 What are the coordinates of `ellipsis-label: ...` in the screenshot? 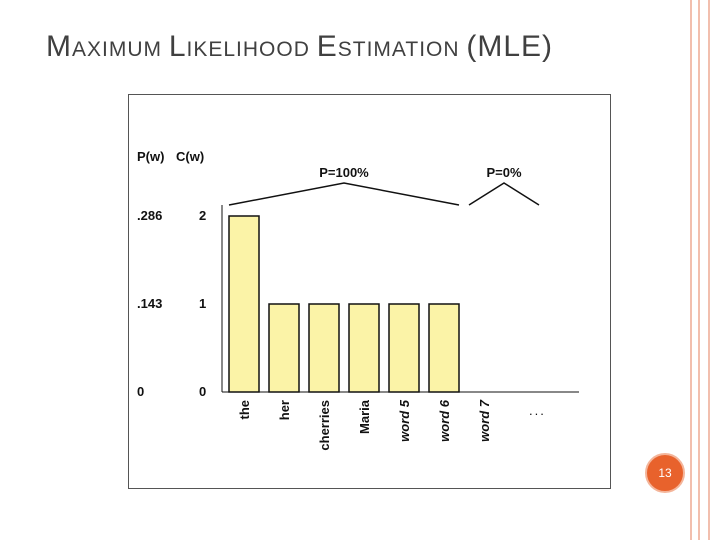 It's located at (537, 410).